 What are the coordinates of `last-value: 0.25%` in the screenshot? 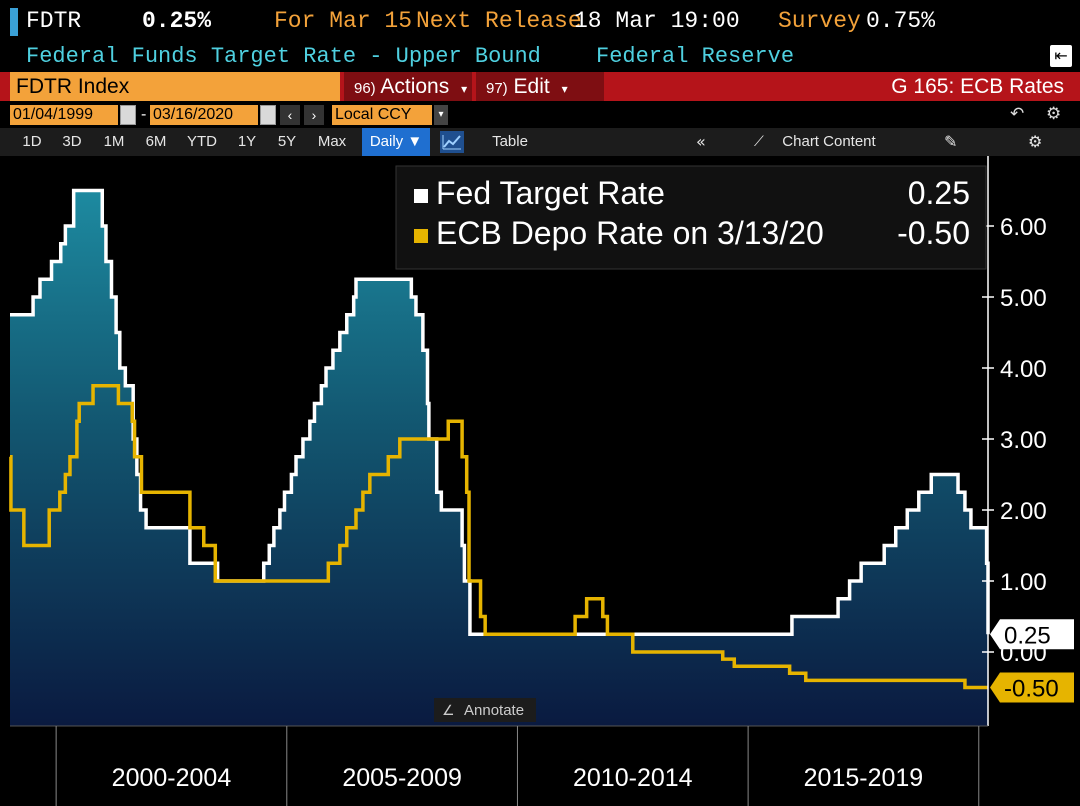 It's located at (177, 21).